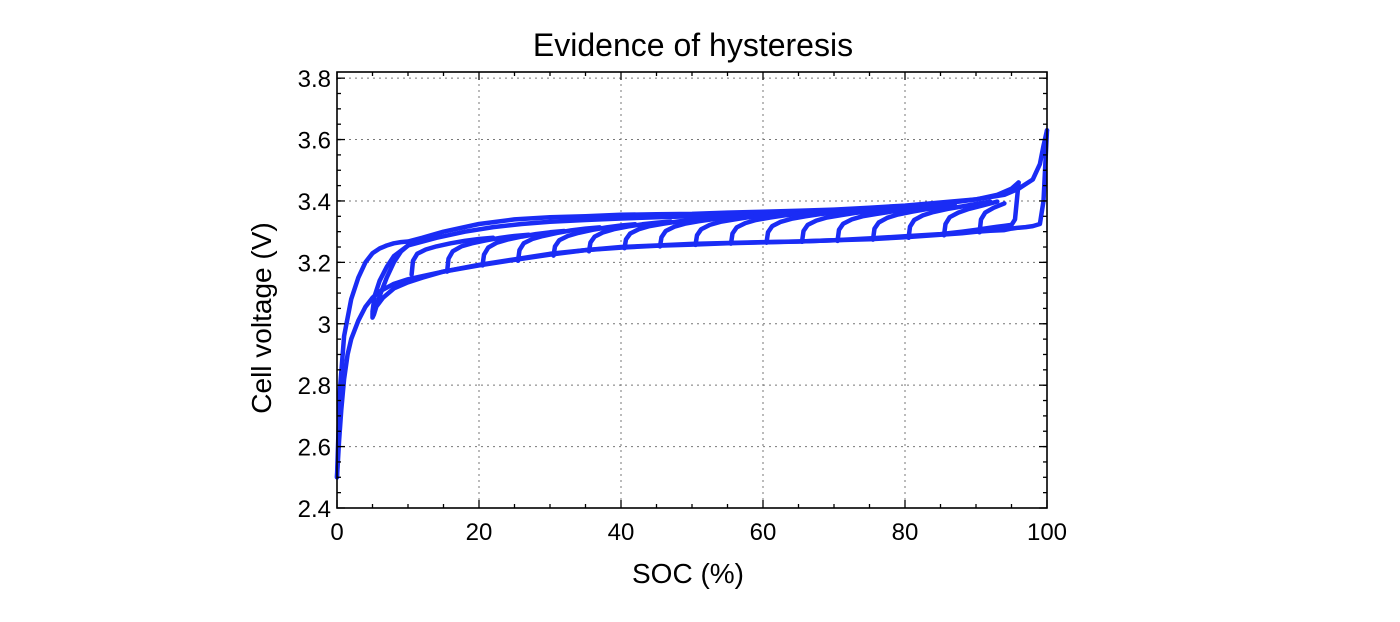 The height and width of the screenshot is (622, 1400). What do you see at coordinates (698, 532) in the screenshot?
I see `x-tick-labels: 0 20 40 60 80 100` at bounding box center [698, 532].